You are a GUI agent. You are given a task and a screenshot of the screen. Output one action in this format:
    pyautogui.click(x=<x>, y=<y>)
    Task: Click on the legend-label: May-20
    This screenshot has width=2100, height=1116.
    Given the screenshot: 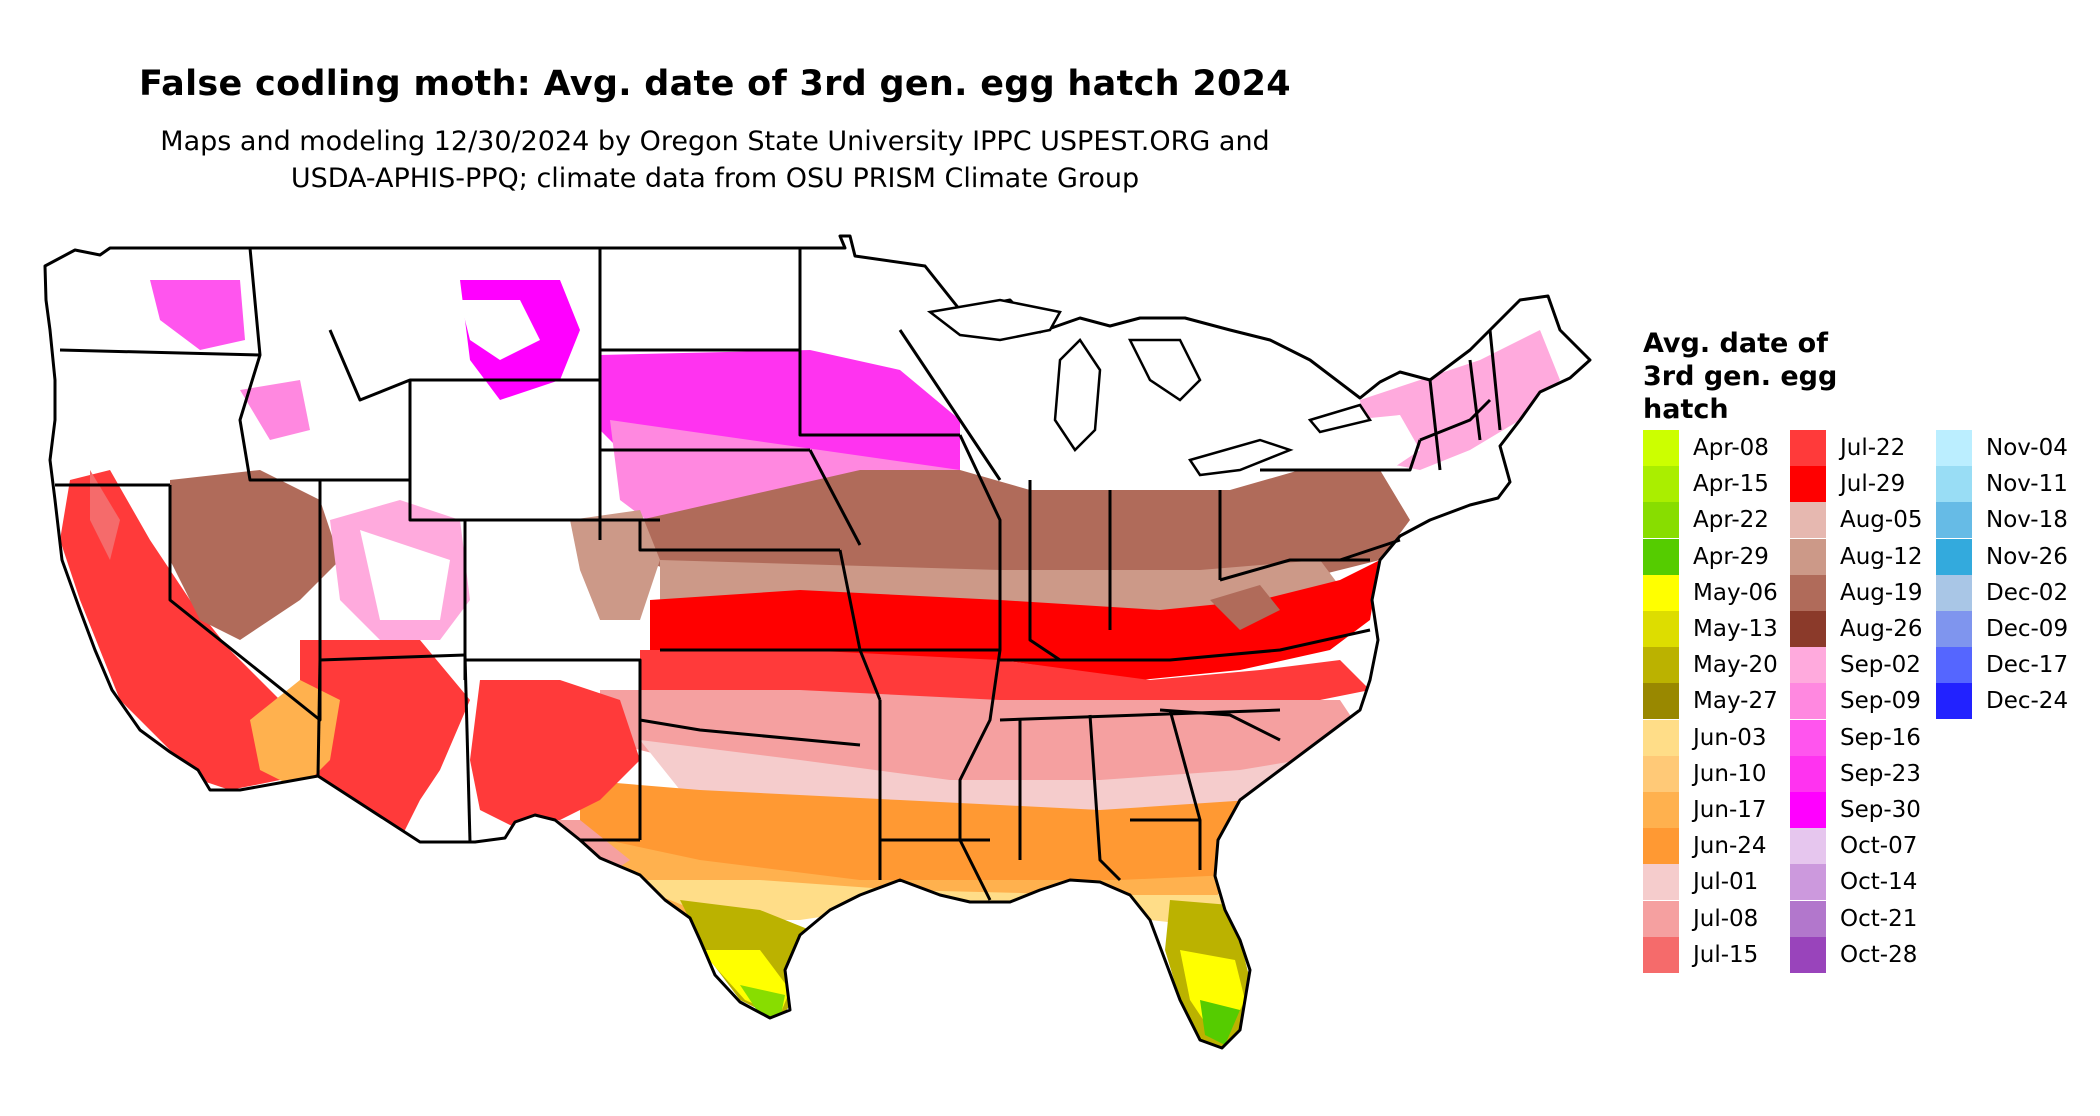 What is the action you would take?
    pyautogui.click(x=1735, y=665)
    